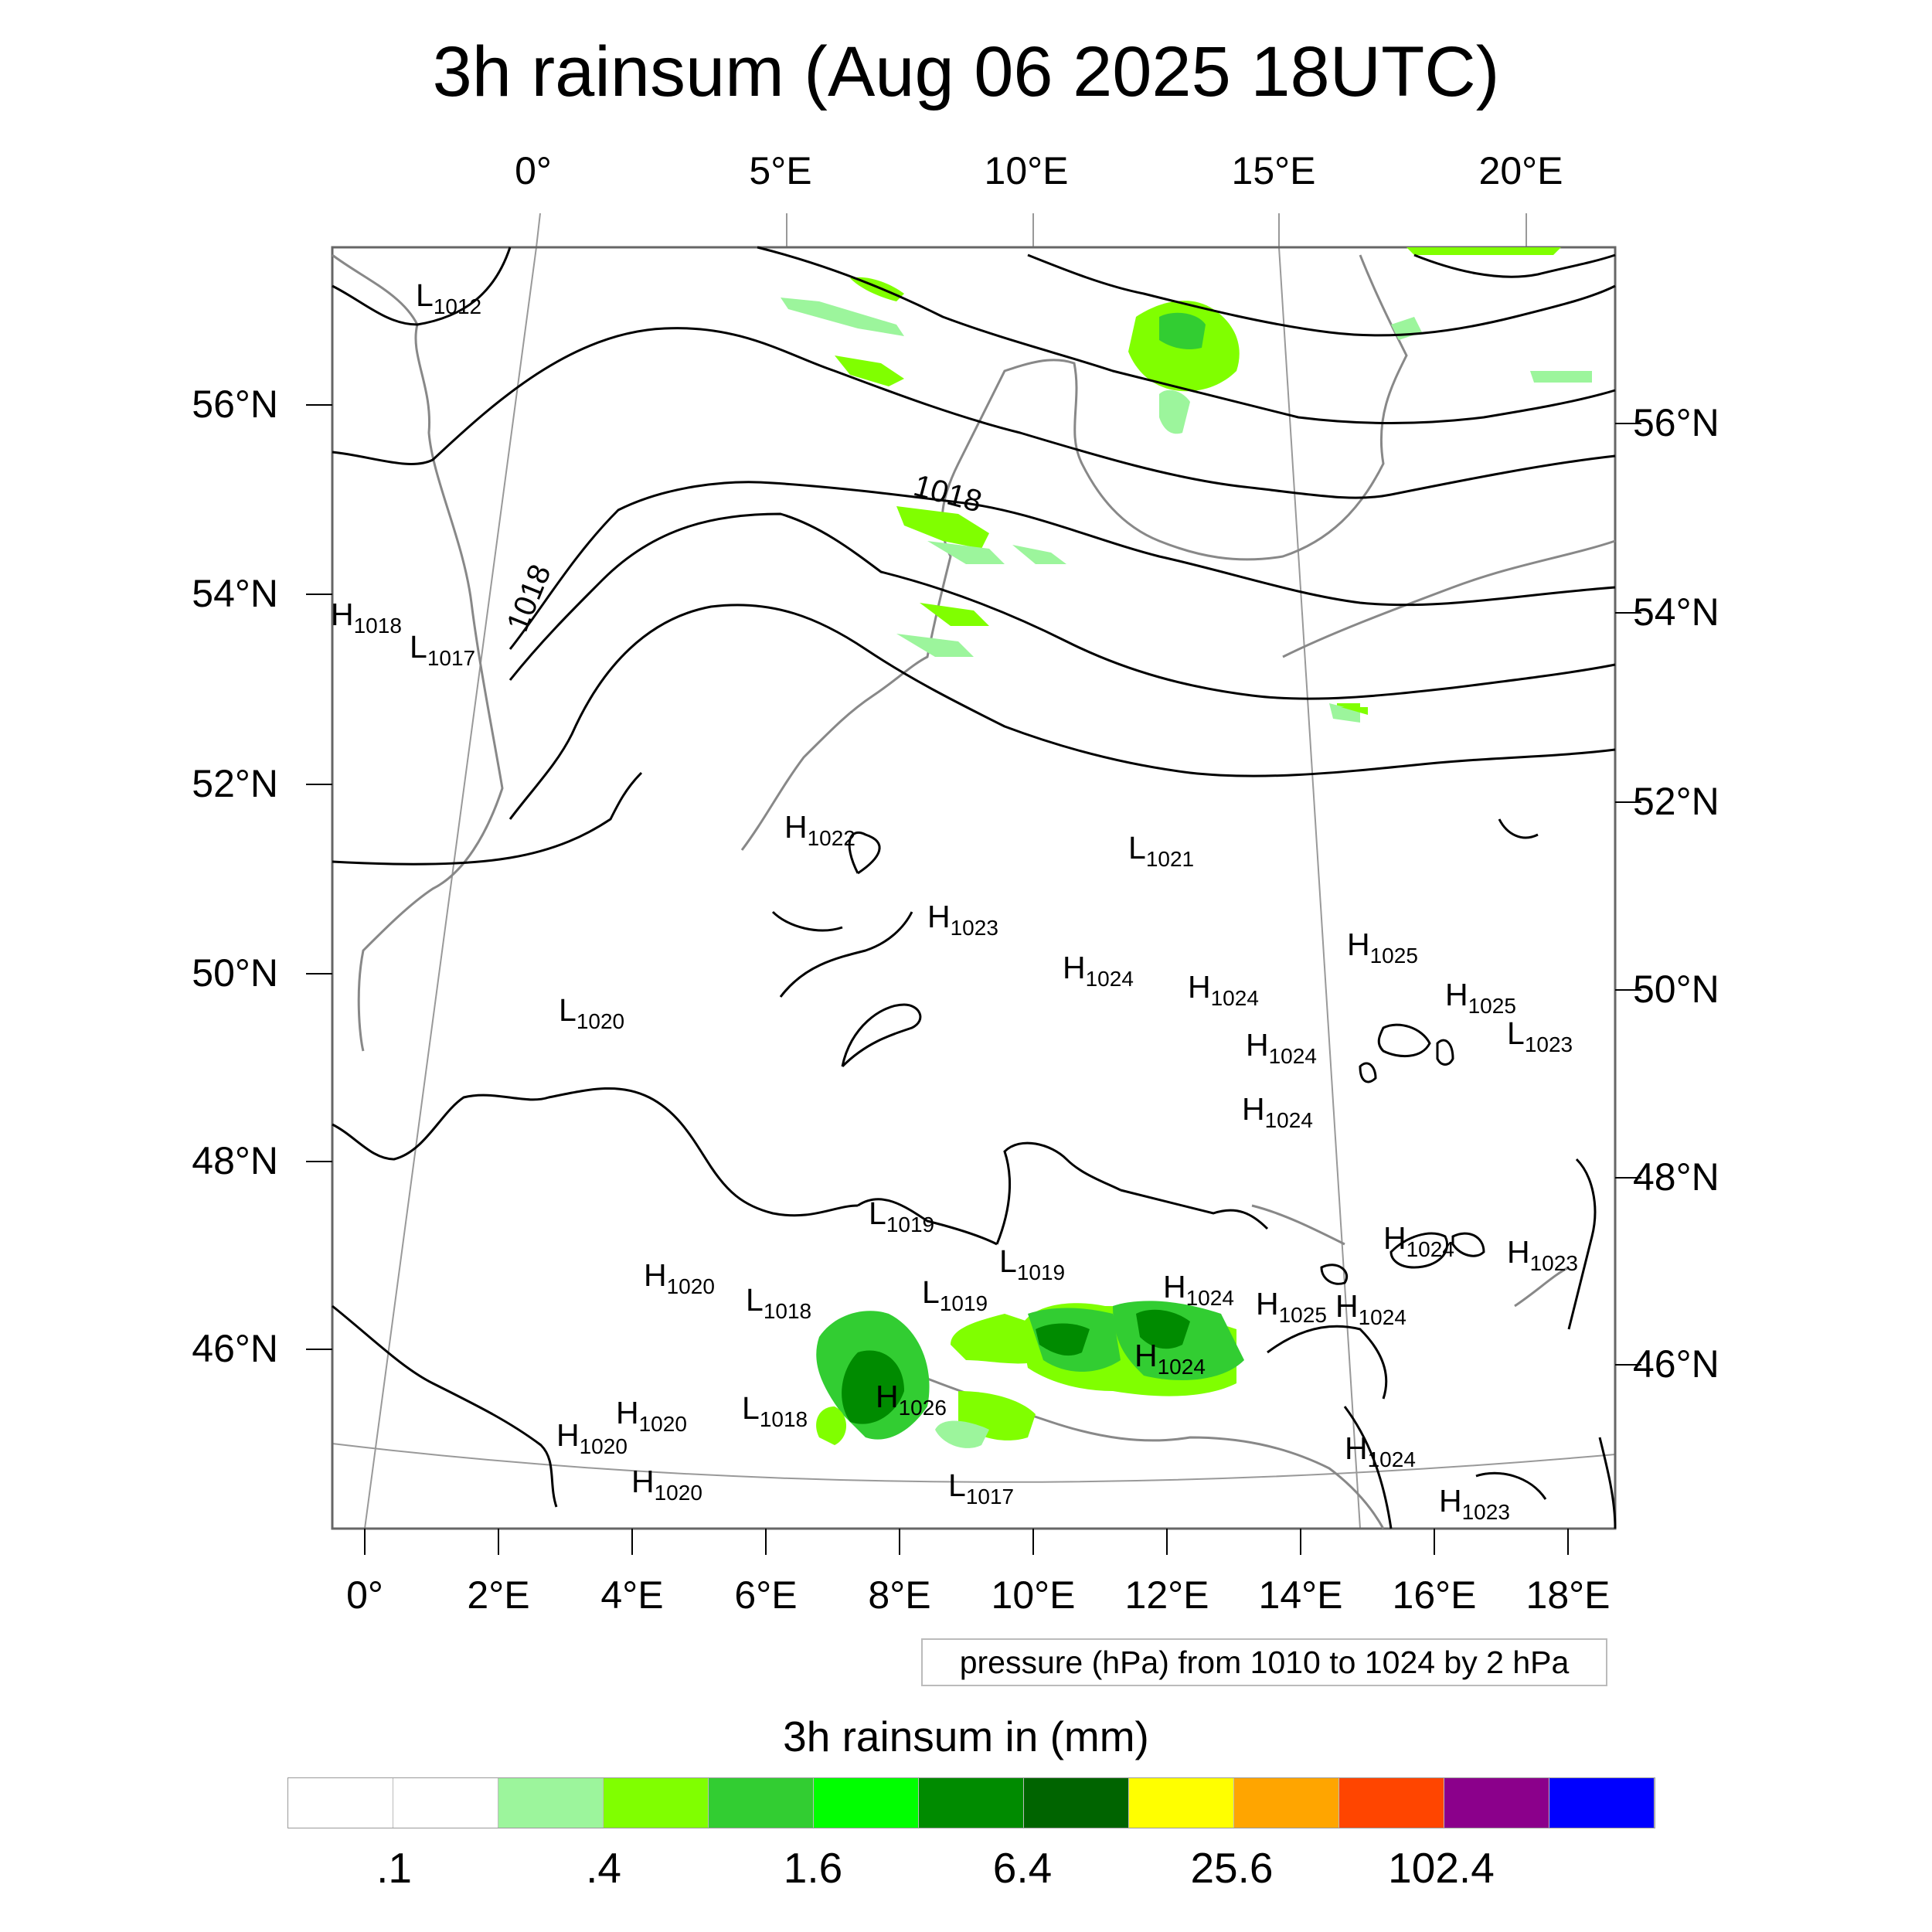  I want to click on lat-right-46n: 46°N, so click(1676, 1364).